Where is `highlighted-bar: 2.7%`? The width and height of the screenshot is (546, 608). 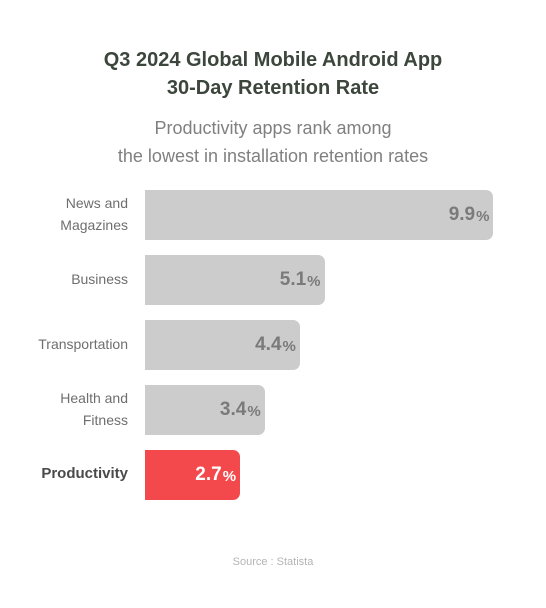
highlighted-bar: 2.7% is located at coordinates (193, 475).